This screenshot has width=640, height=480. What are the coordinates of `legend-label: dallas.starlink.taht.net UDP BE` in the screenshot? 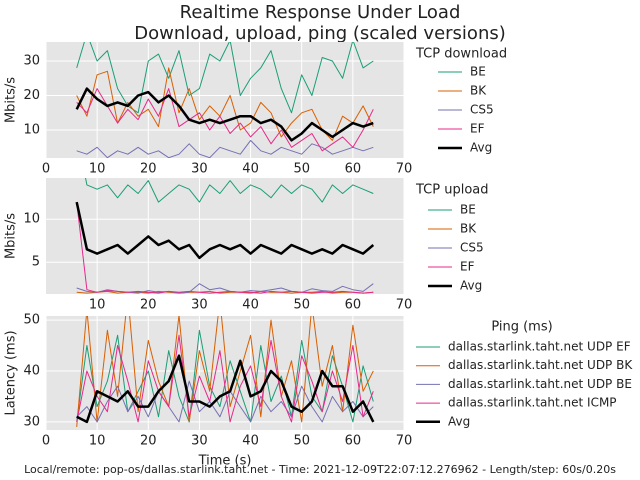 It's located at (540, 384).